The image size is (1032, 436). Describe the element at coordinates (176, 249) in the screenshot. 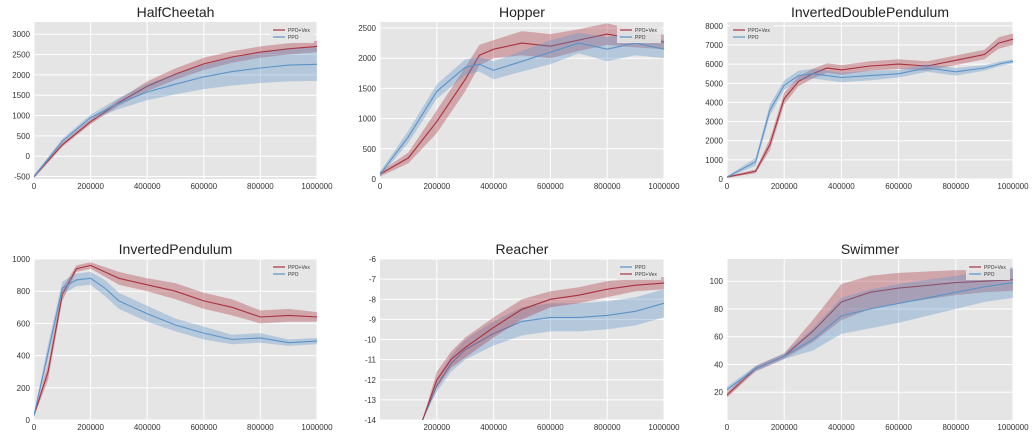

I see `chart-title: InvertedPendulum` at that location.